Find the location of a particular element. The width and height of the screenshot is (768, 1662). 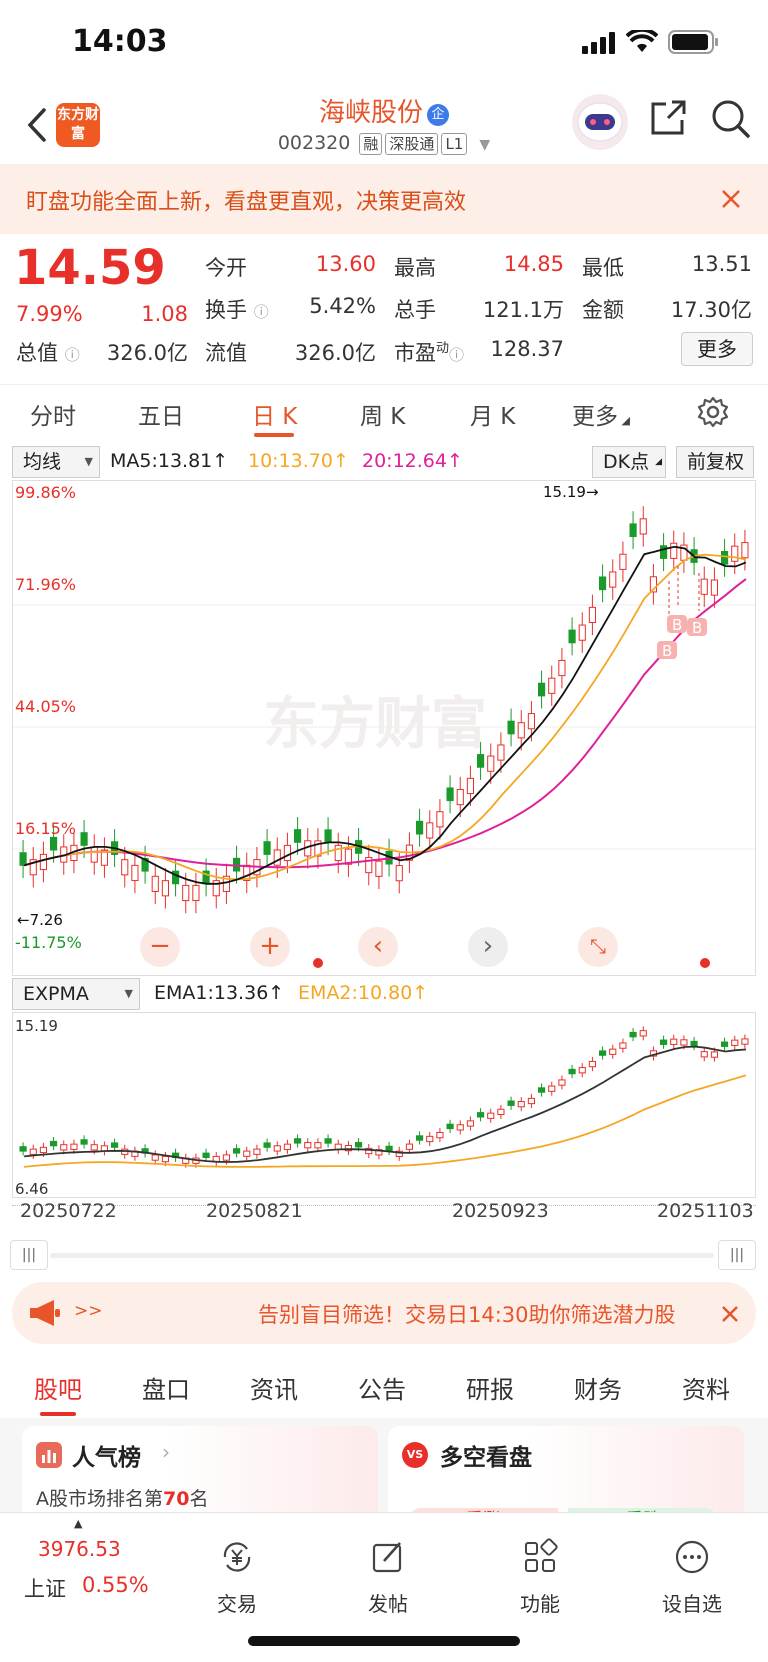

nav-post: 发帖 is located at coordinates (388, 1577).